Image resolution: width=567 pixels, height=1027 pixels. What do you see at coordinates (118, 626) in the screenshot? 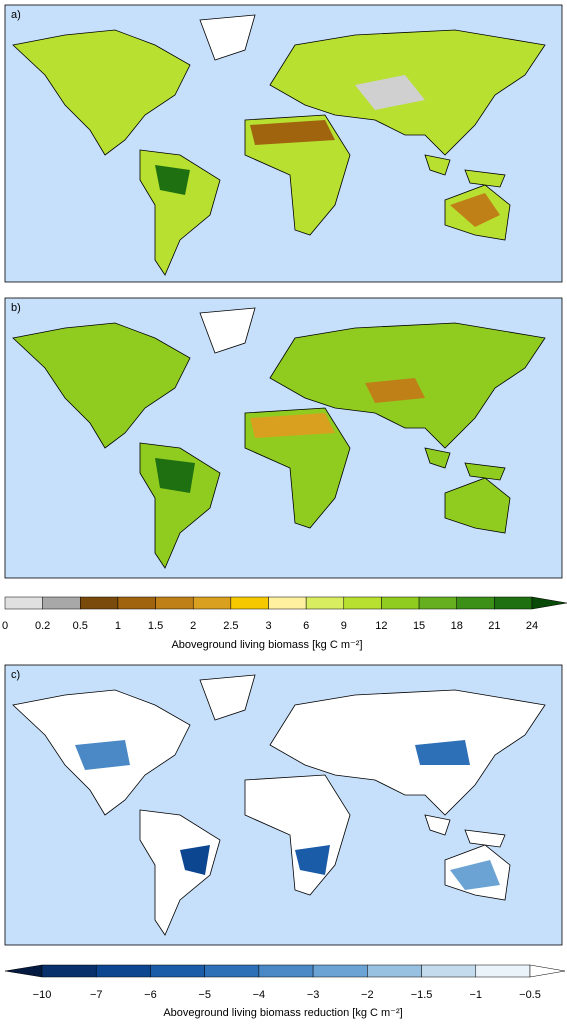
I see `colorbar-tick-label: 1` at bounding box center [118, 626].